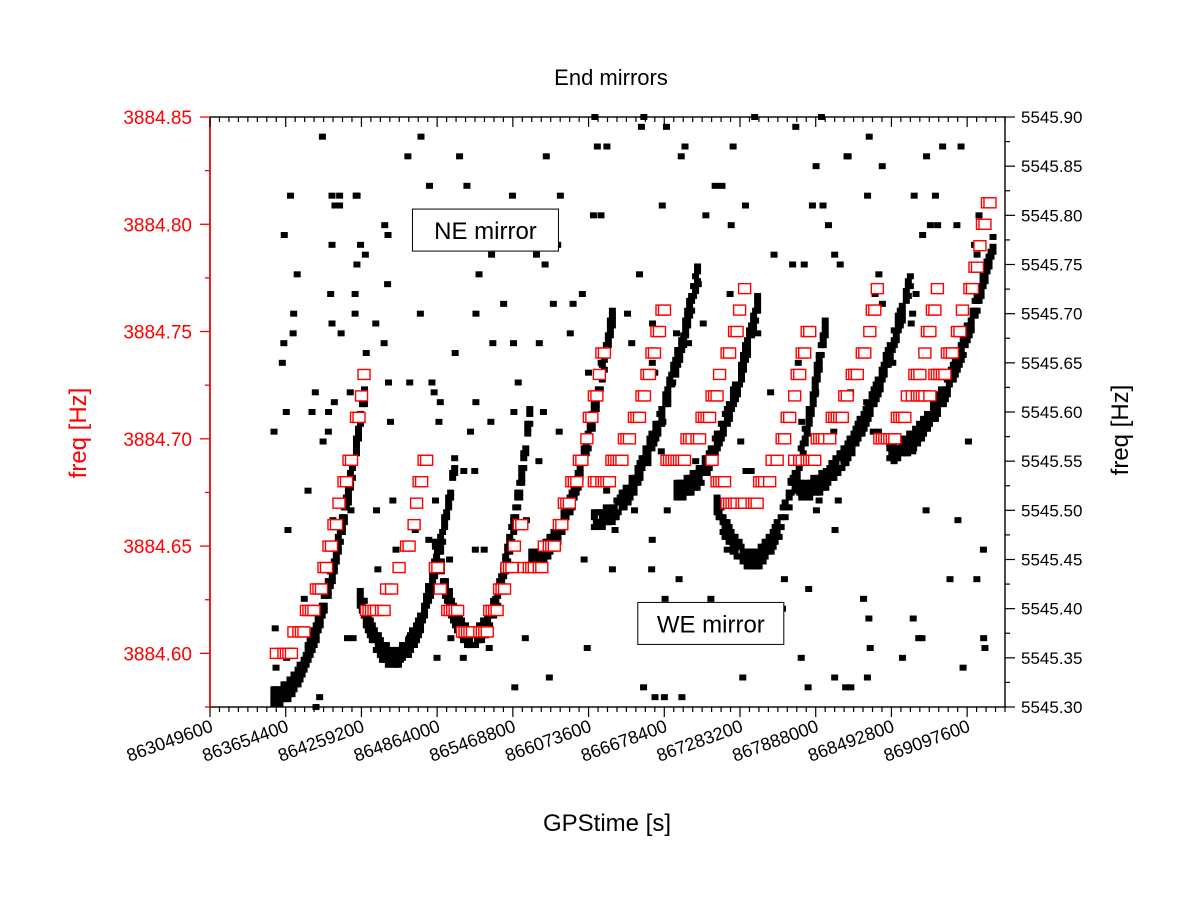  I want to click on x-tick-label: 864864000, so click(397, 741).